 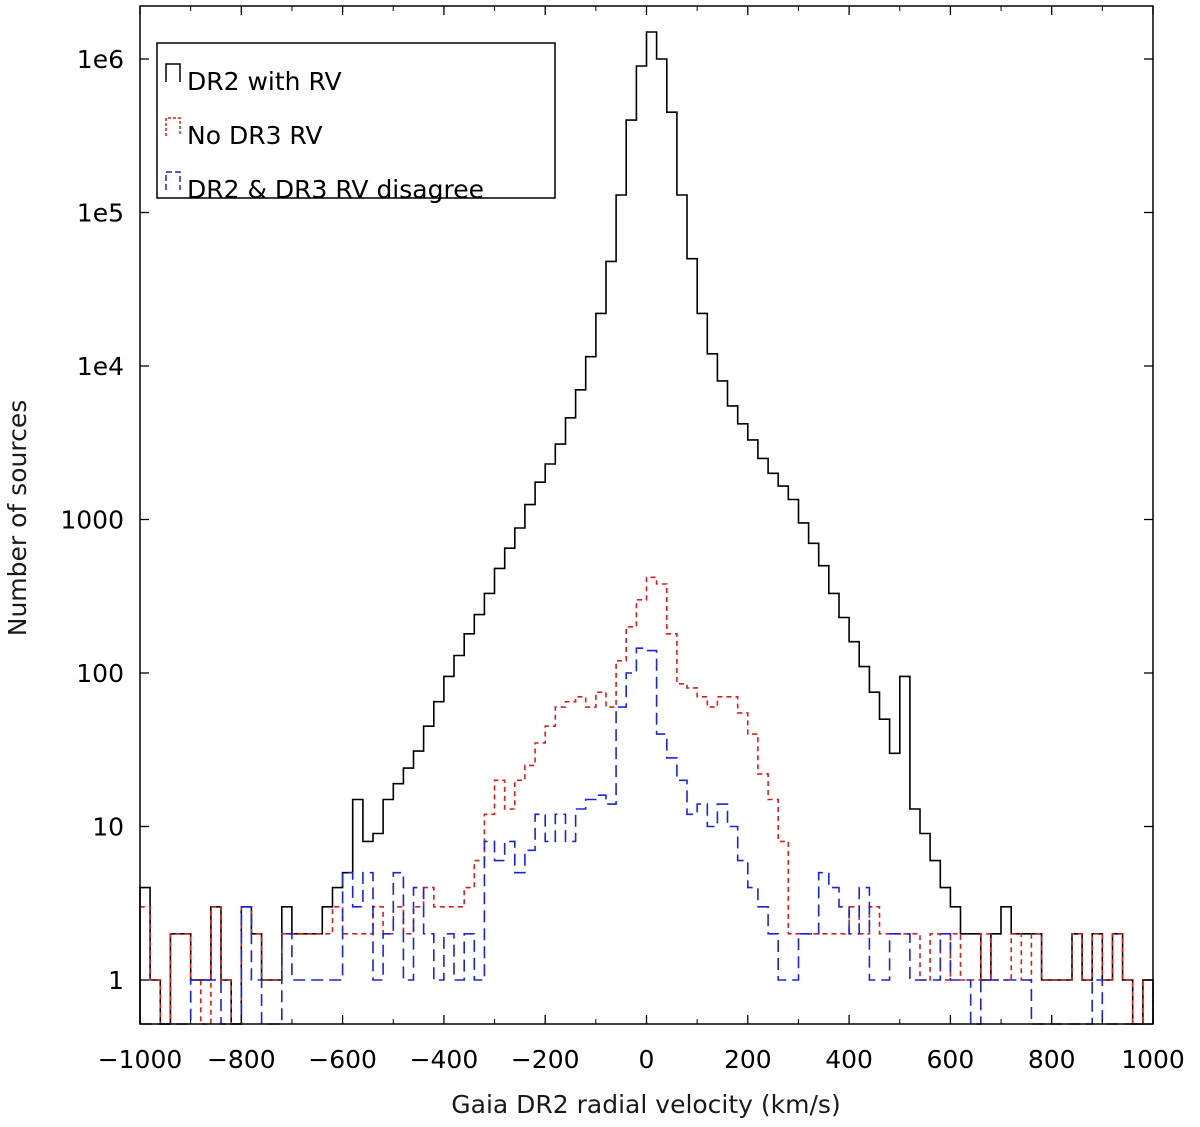 I want to click on x-tick-label: 1000, so click(x=1153, y=1059).